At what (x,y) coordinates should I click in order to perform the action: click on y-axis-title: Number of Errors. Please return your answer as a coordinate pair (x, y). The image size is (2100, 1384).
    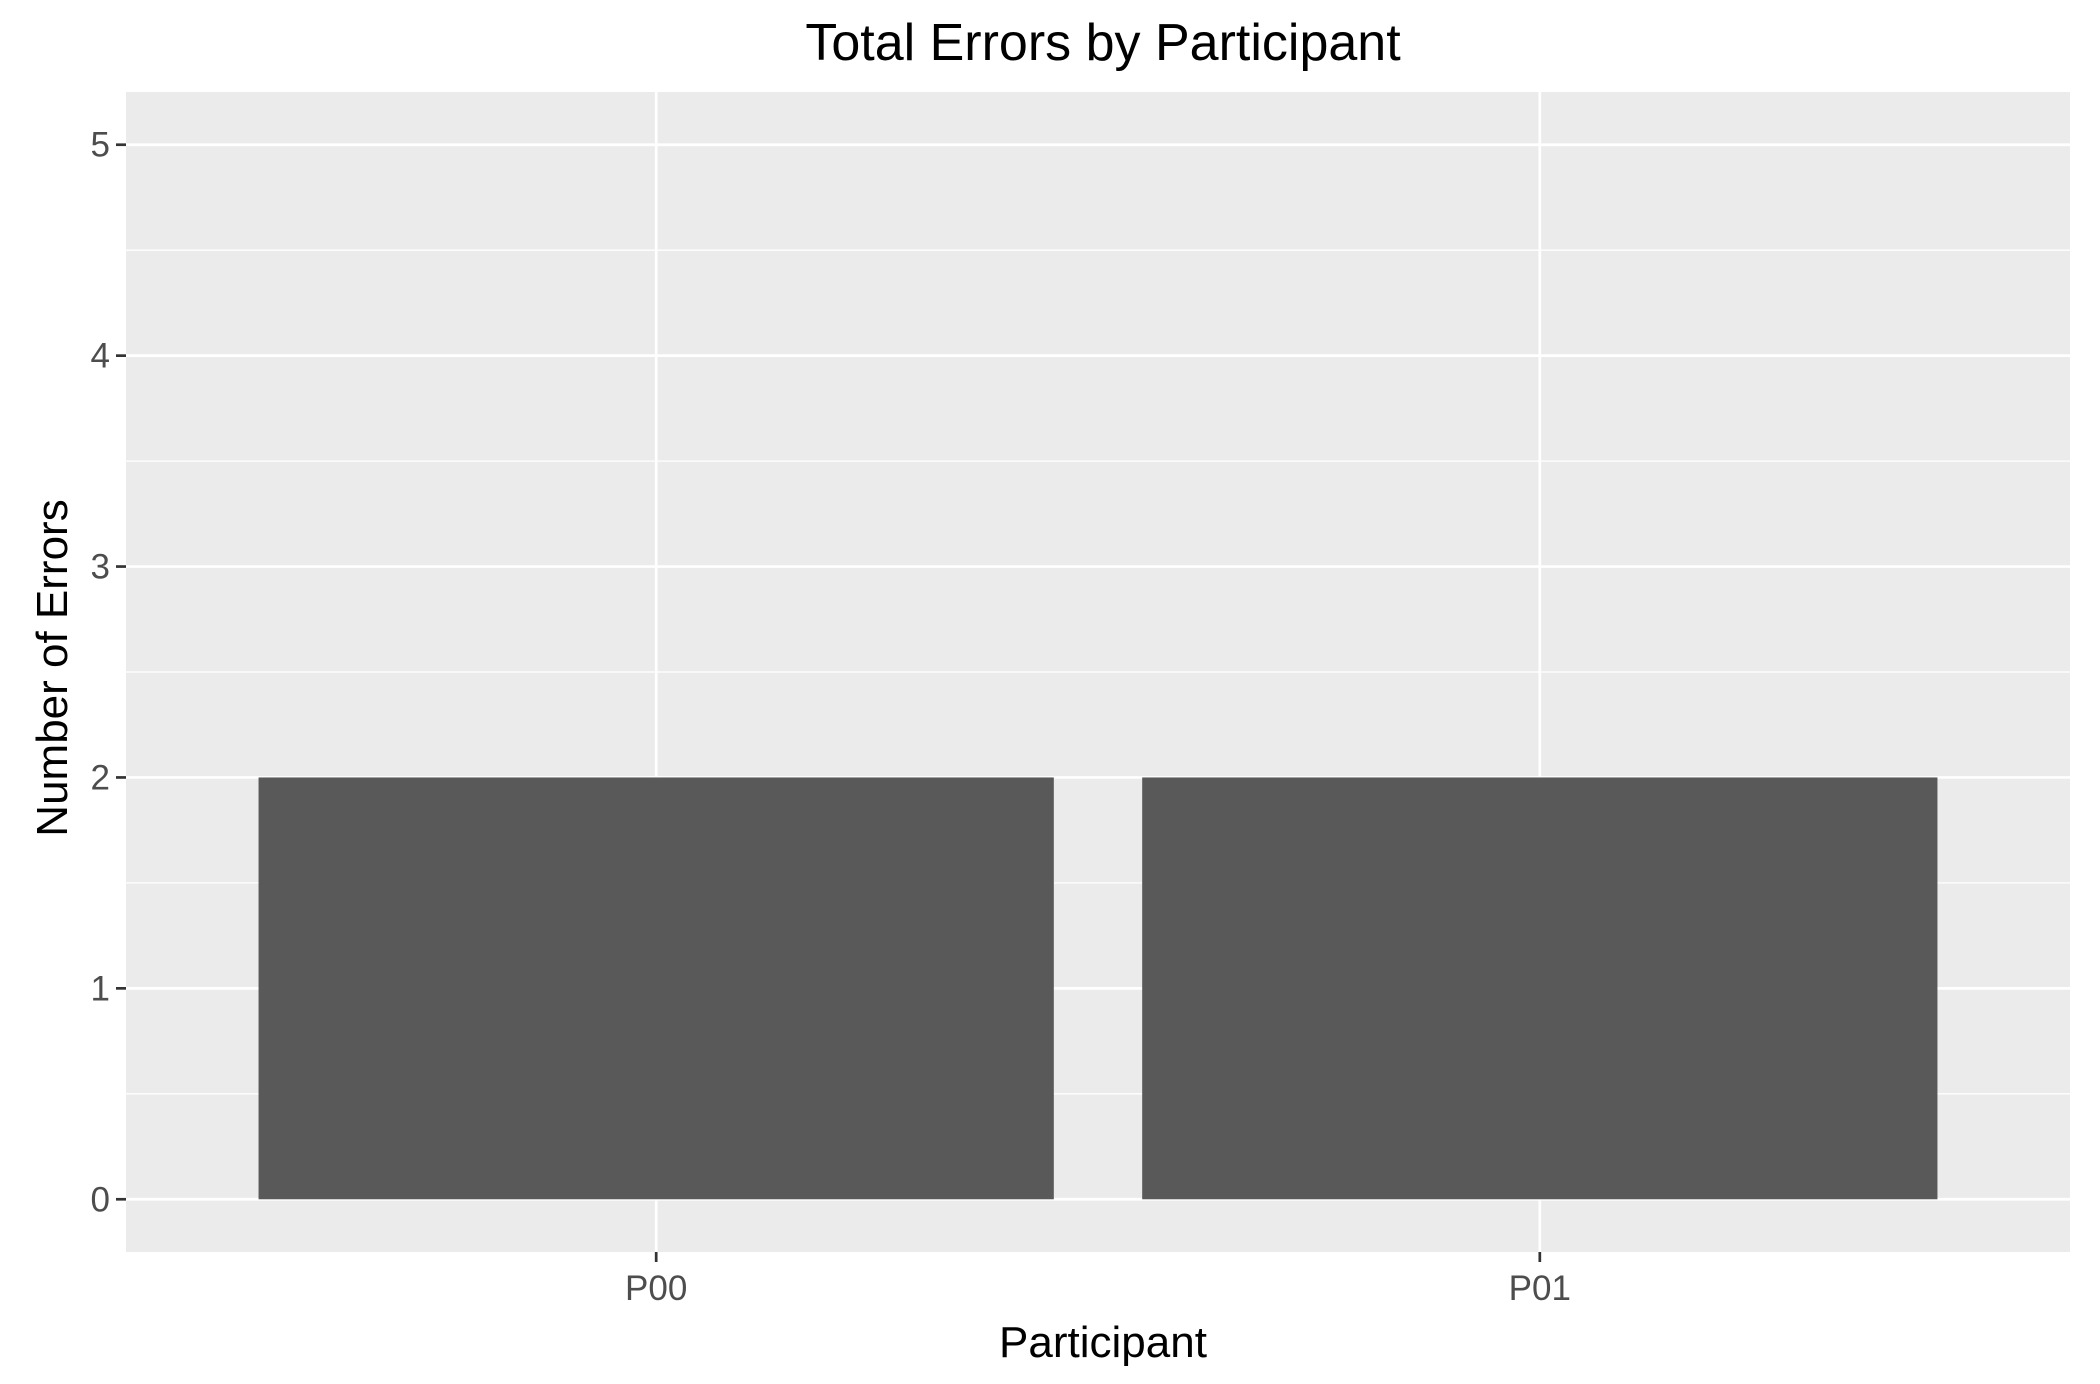
    Looking at the image, I should click on (52, 667).